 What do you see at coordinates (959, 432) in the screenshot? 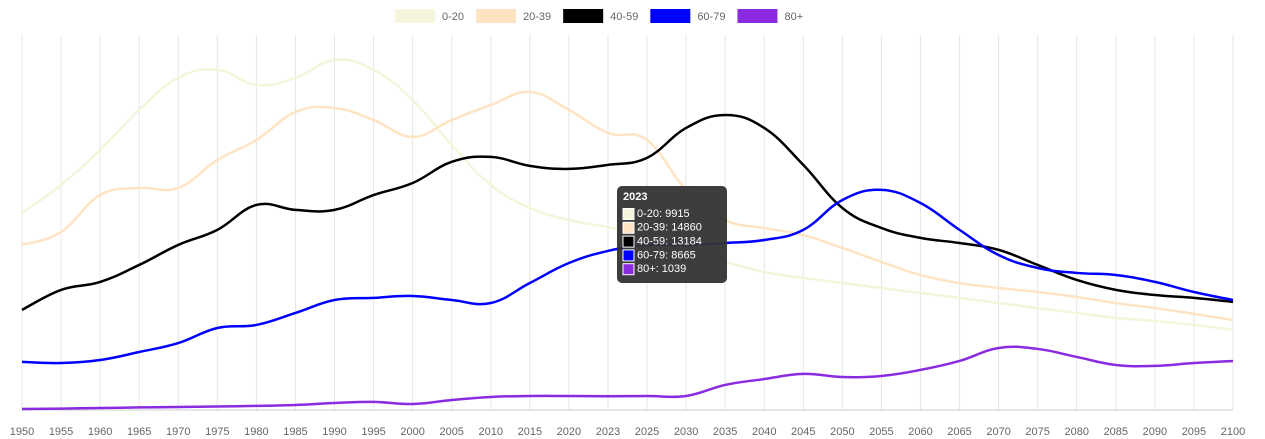
I see `x-tick-label: 2065` at bounding box center [959, 432].